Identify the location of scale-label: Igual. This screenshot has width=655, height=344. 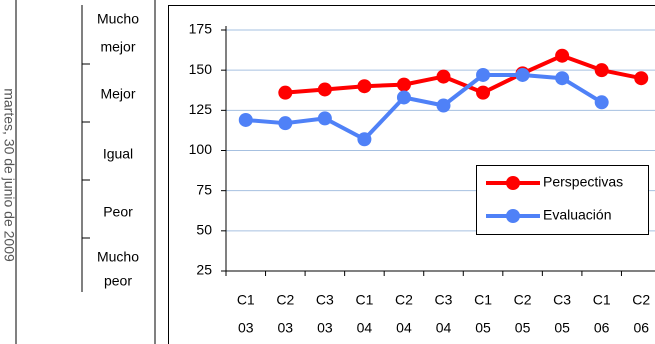
(118, 154).